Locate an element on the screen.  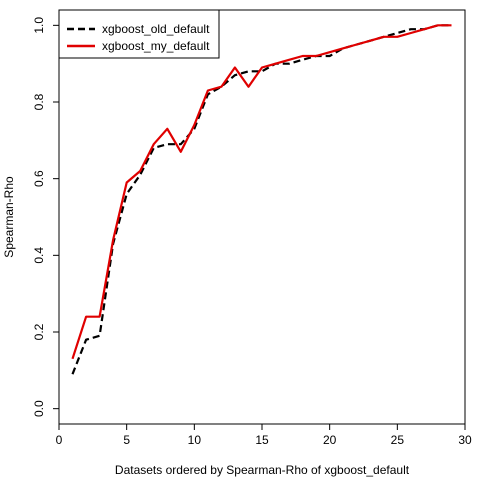
y-axis: 0.0 0.2 0.4 0.6 0.8 1.0 is located at coordinates (45, 217).